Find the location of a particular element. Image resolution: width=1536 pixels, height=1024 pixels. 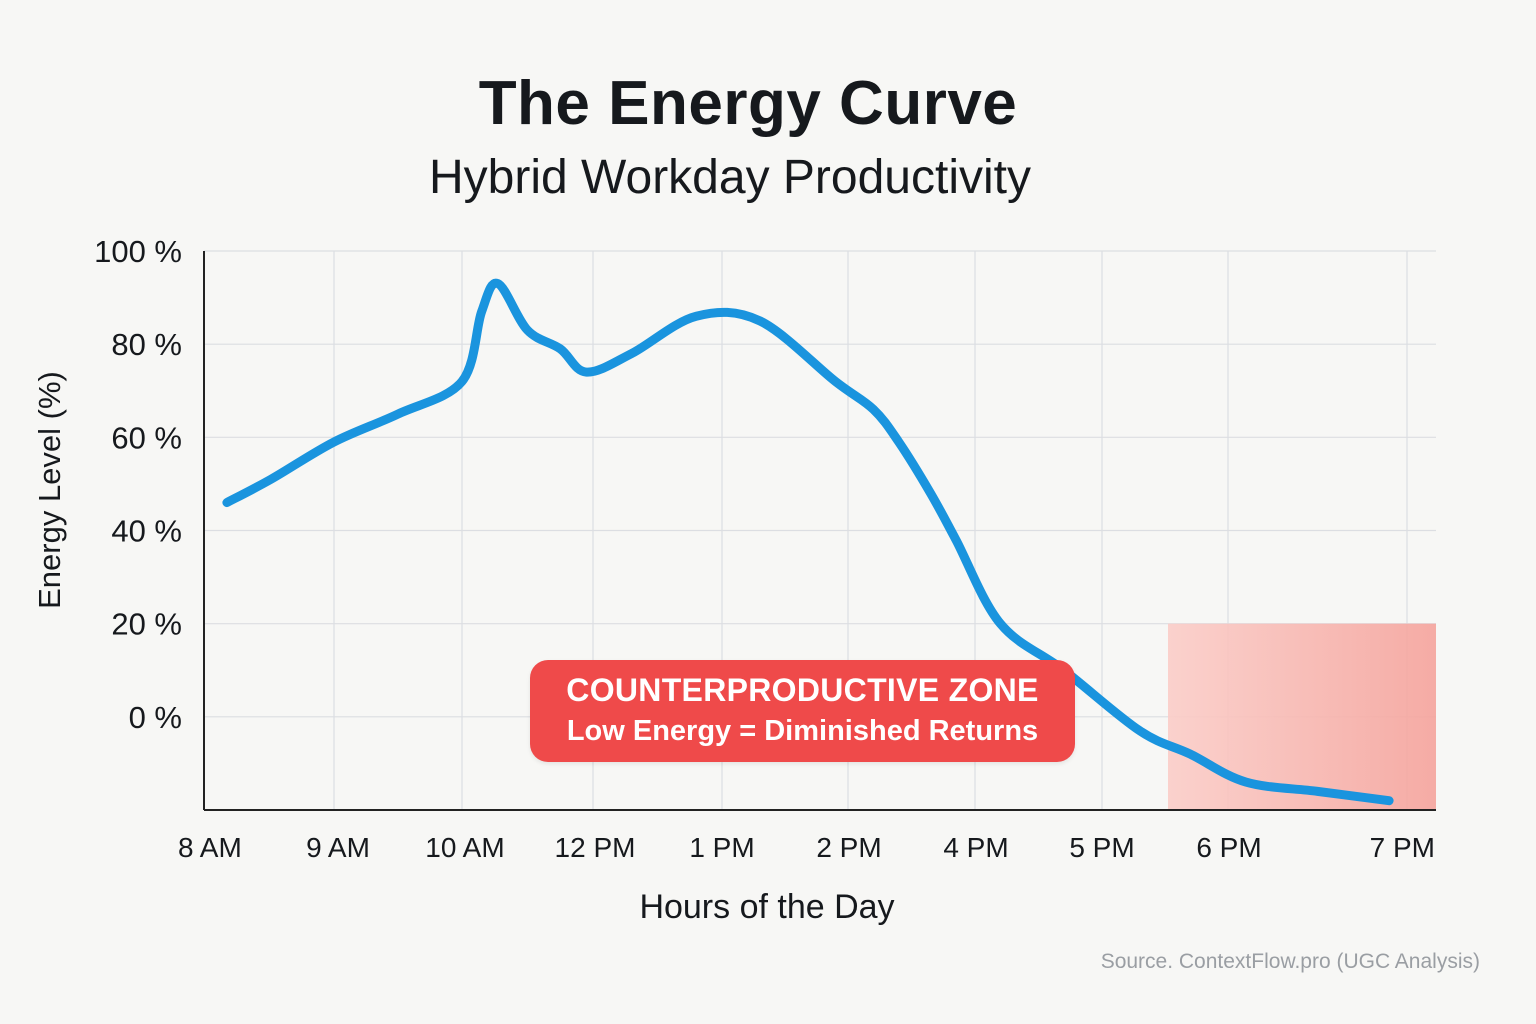

x-tick-label: 2 PM is located at coordinates (848, 847).